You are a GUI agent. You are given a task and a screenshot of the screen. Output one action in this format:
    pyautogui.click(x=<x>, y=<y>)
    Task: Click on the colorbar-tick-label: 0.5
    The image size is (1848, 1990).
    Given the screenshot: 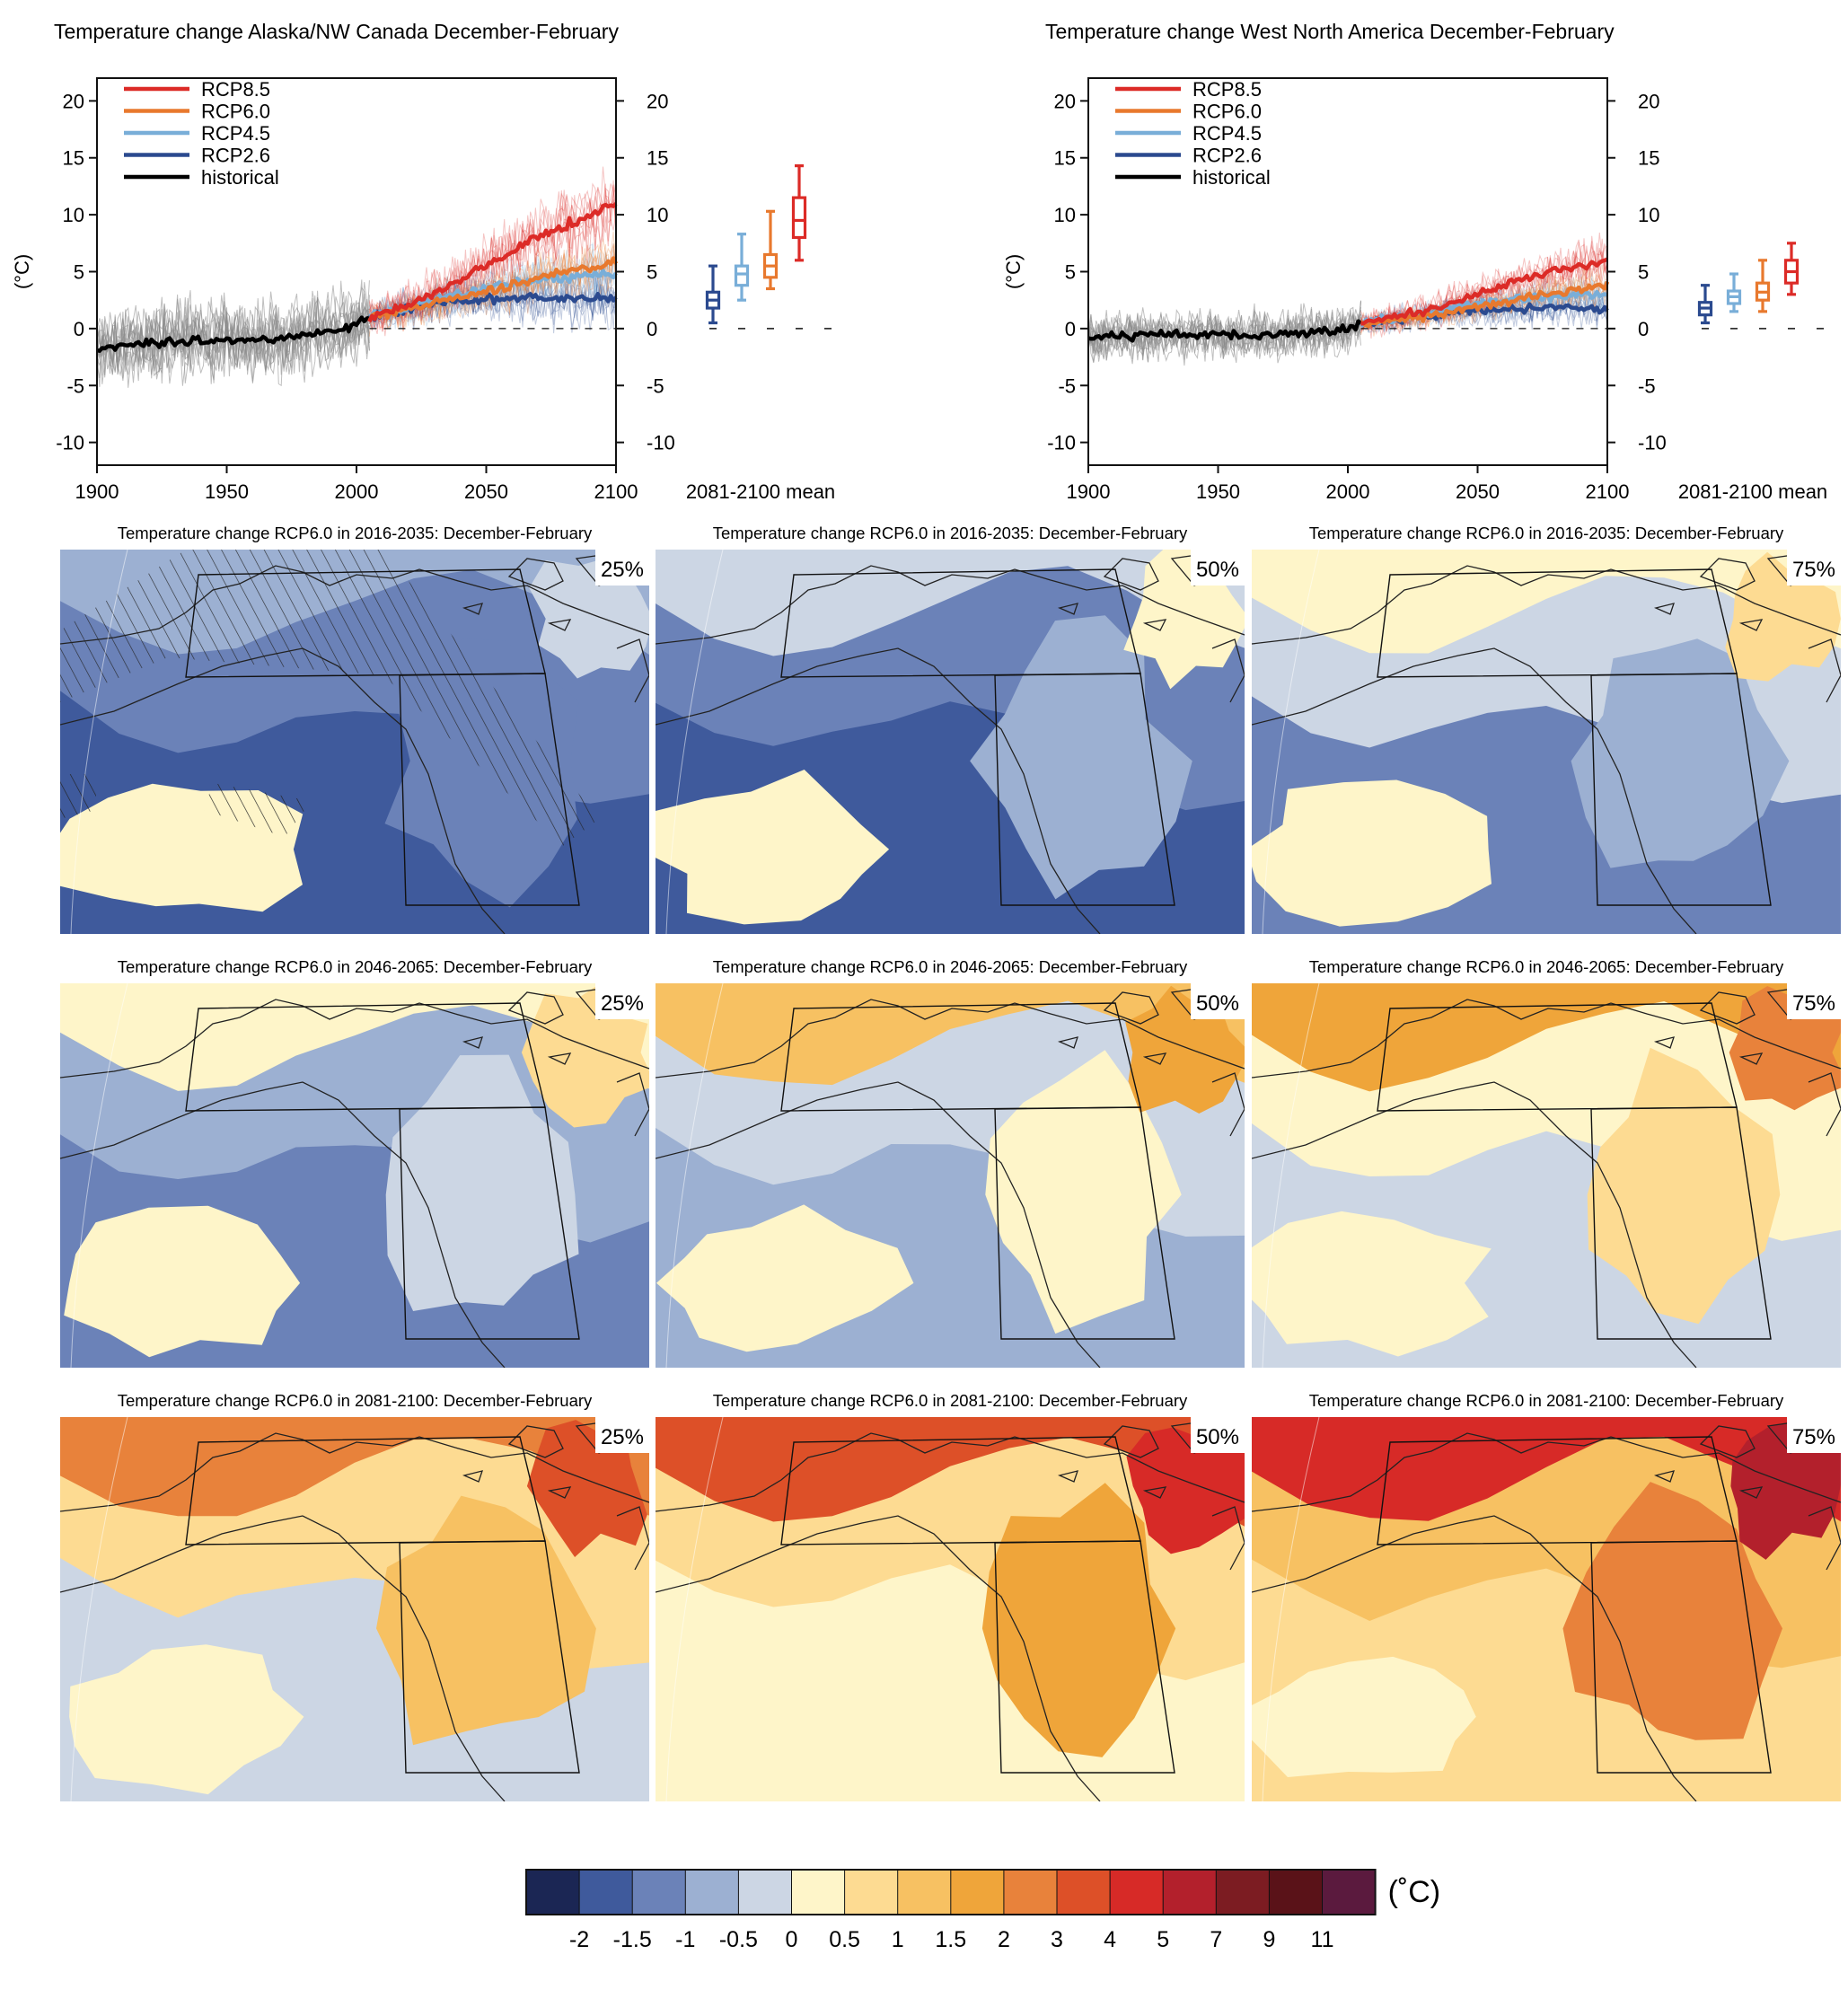 What is the action you would take?
    pyautogui.click(x=844, y=1939)
    